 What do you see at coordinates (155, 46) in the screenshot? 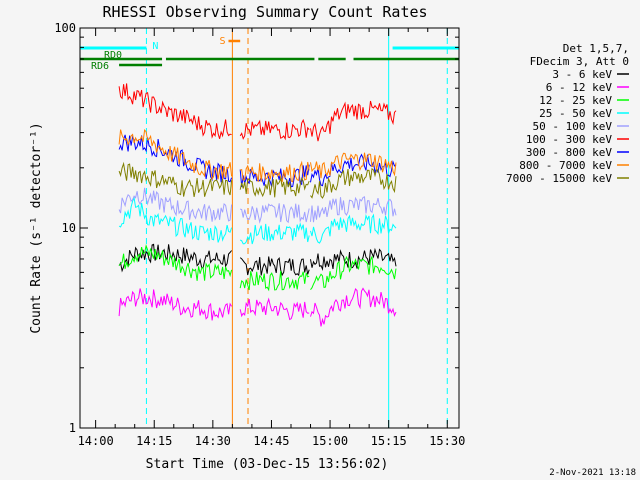
I see `flag-label-n: N` at bounding box center [155, 46].